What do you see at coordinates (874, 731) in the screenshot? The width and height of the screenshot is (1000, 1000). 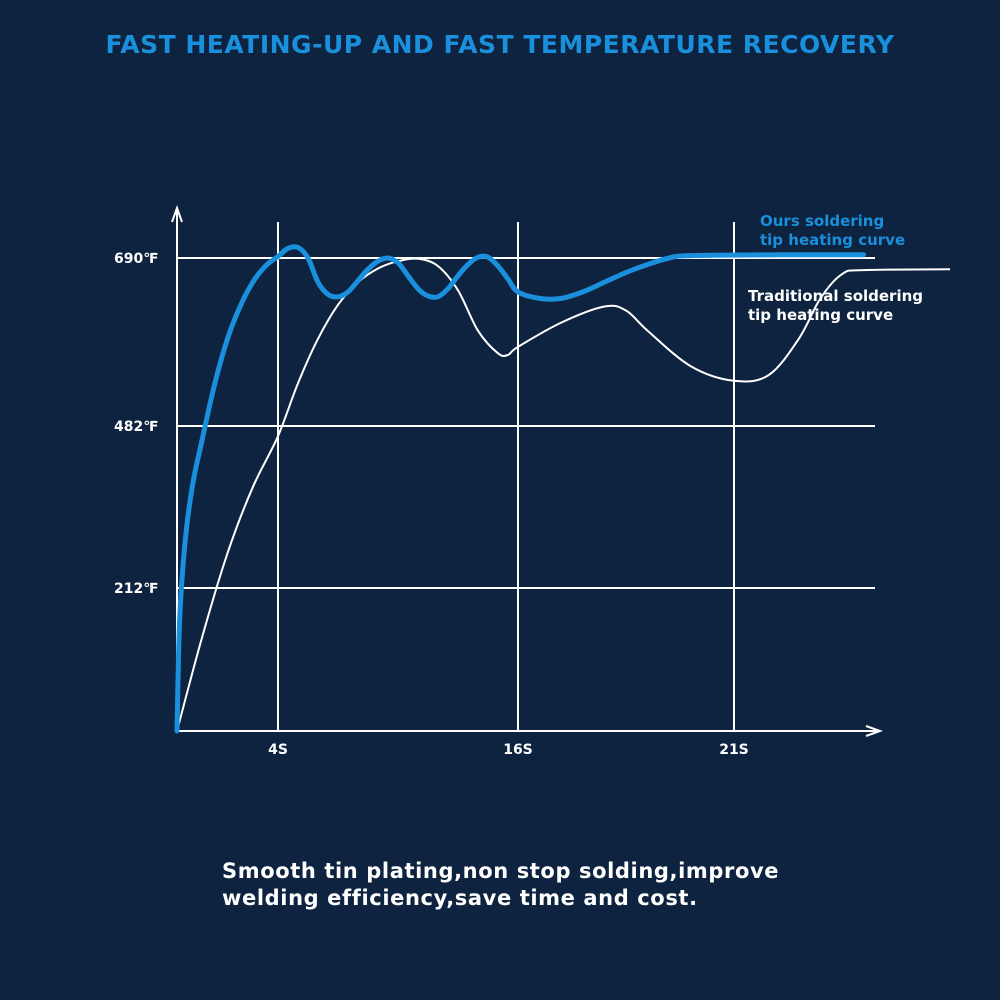 I see `x-axis-arrow` at bounding box center [874, 731].